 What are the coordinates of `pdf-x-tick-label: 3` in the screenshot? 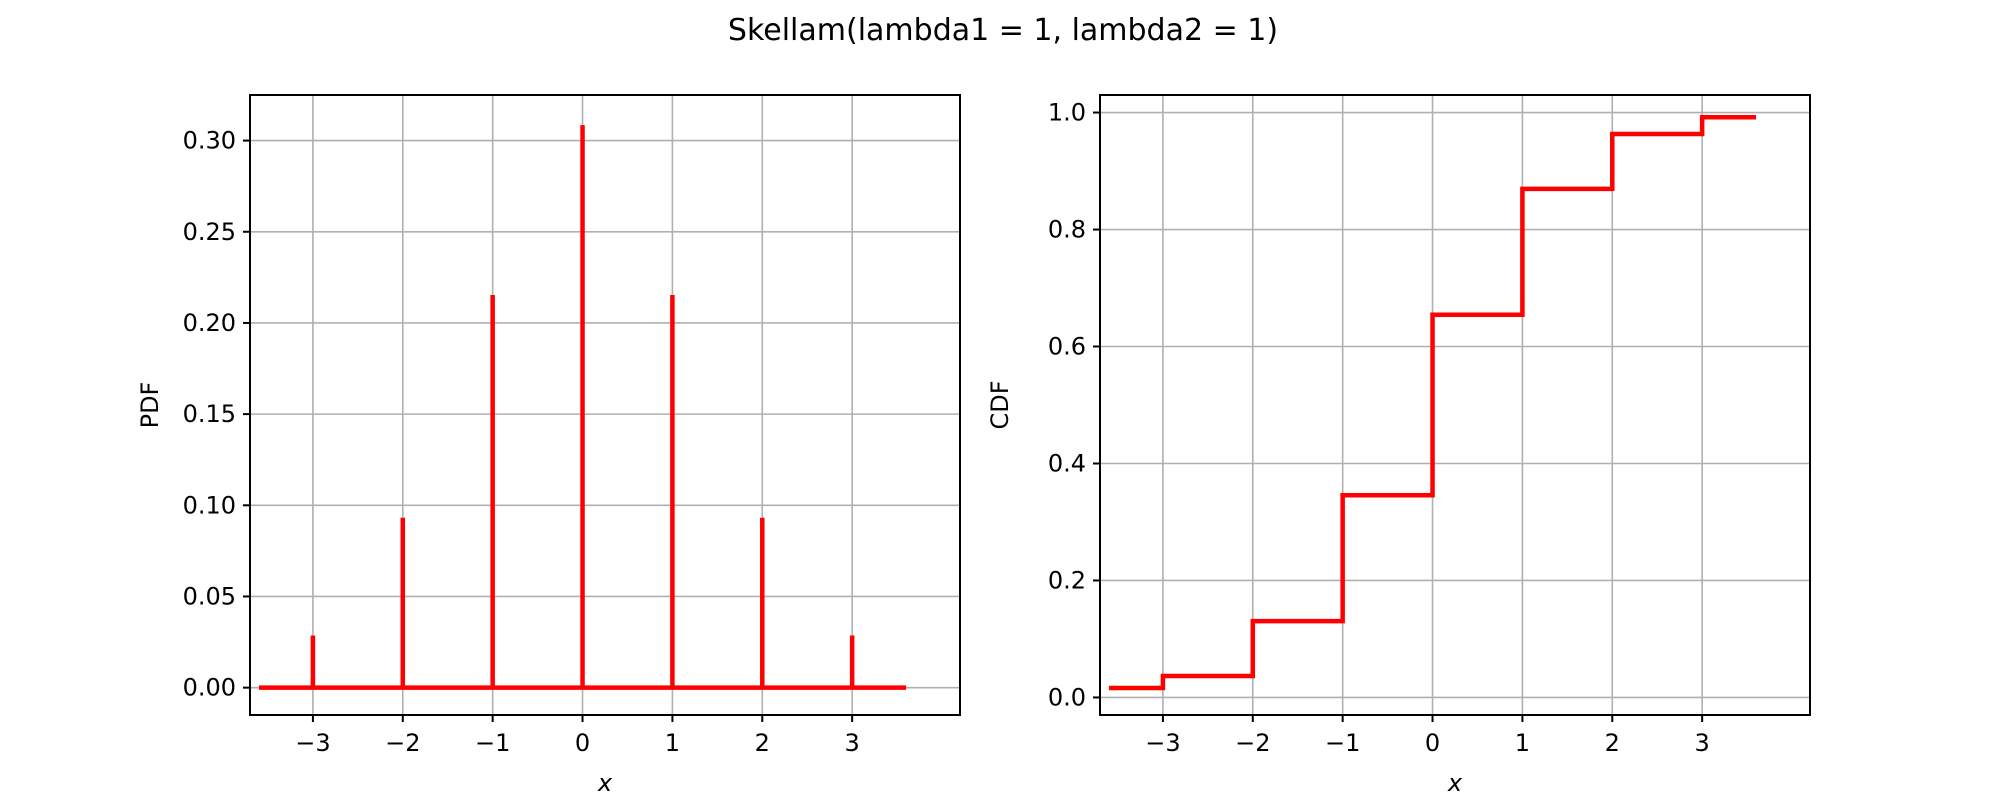 It's located at (852, 743).